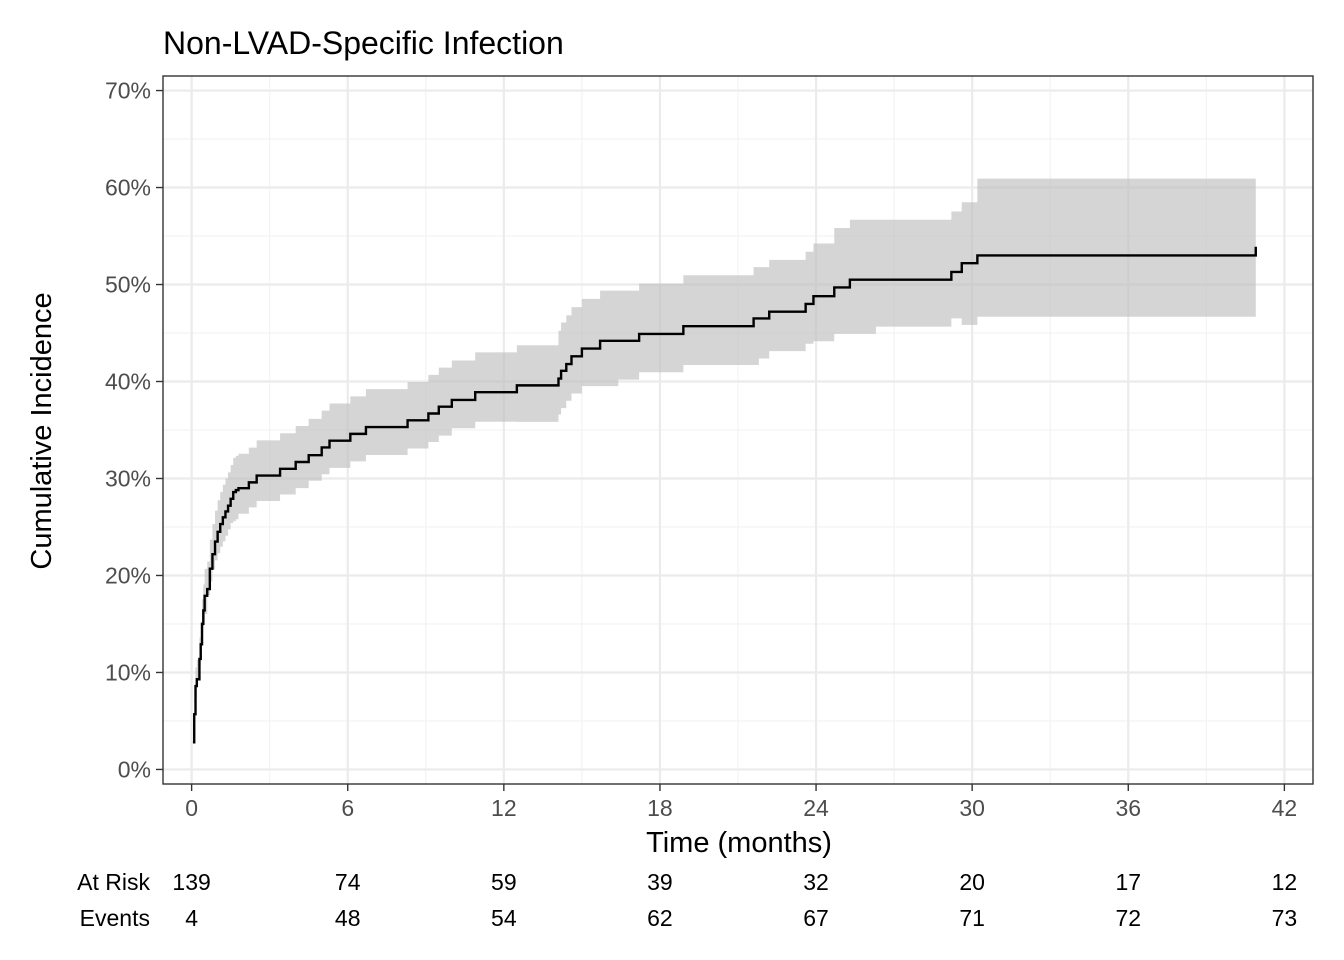  What do you see at coordinates (134, 769) in the screenshot?
I see `y-tick-label: 0%` at bounding box center [134, 769].